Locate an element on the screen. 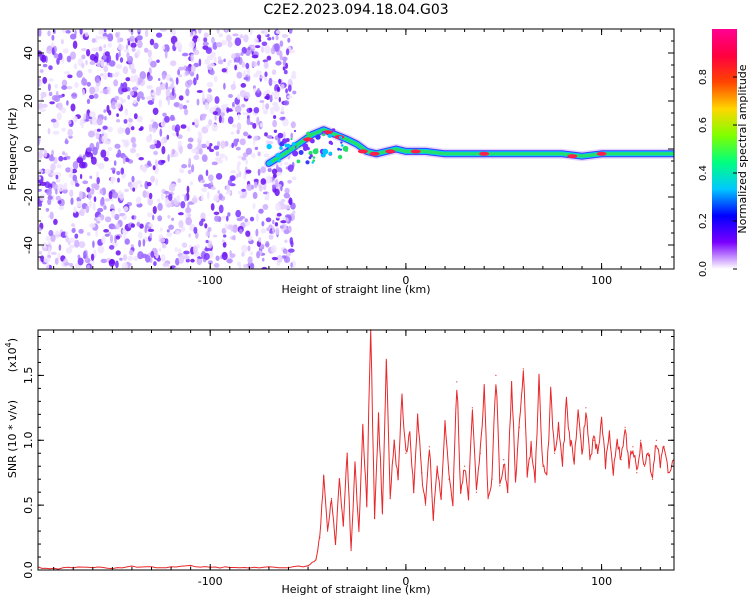  figure-title: C2E2.2023.094.18.04.G03 is located at coordinates (355, 10).